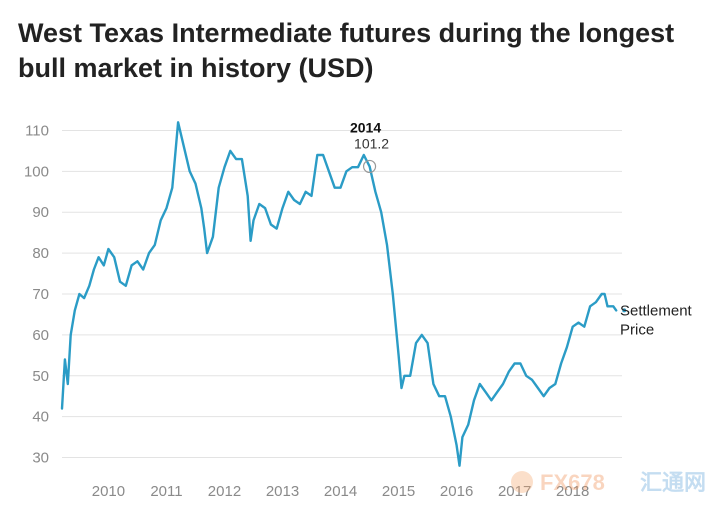 This screenshot has height=517, width=726. What do you see at coordinates (673, 482) in the screenshot?
I see `watermark-right: 汇通网` at bounding box center [673, 482].